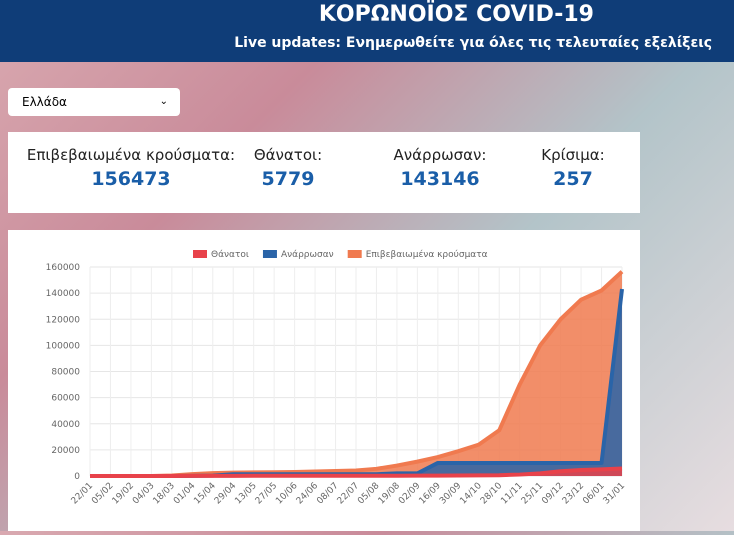 The width and height of the screenshot is (734, 535). What do you see at coordinates (492, 494) in the screenshot?
I see `x-tick-label: 28/10` at bounding box center [492, 494].